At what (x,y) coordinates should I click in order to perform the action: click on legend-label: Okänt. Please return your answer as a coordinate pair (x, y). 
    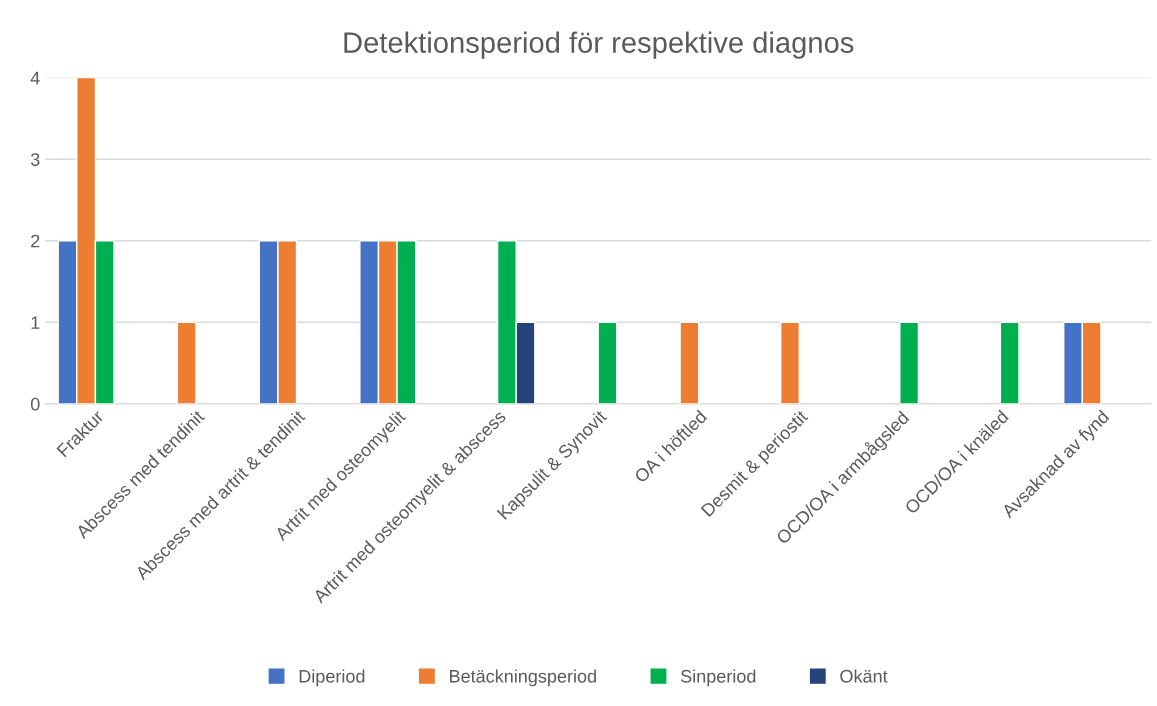
    Looking at the image, I should click on (864, 676).